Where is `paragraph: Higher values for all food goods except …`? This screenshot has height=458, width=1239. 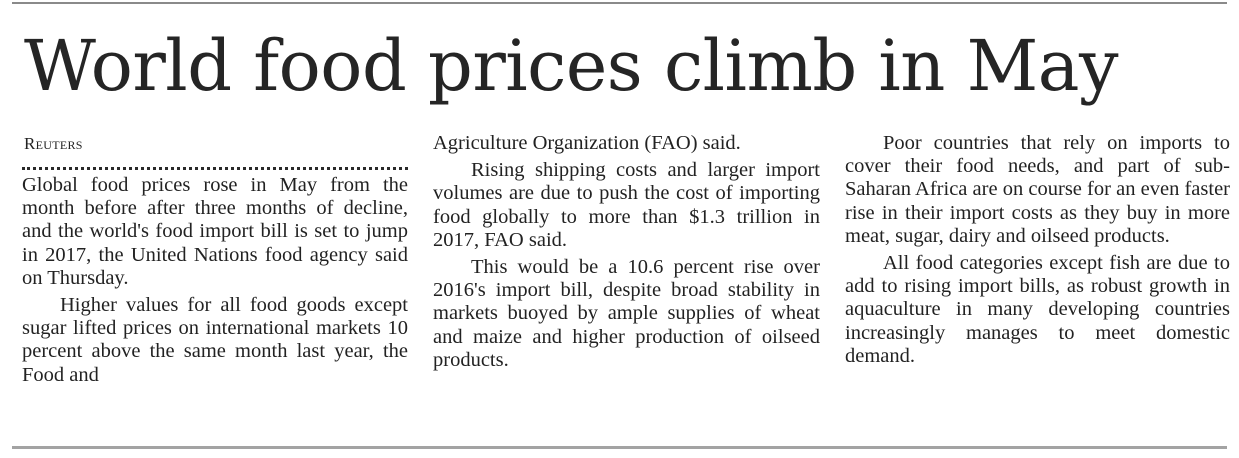
paragraph: Higher values for all food goods except … is located at coordinates (215, 340).